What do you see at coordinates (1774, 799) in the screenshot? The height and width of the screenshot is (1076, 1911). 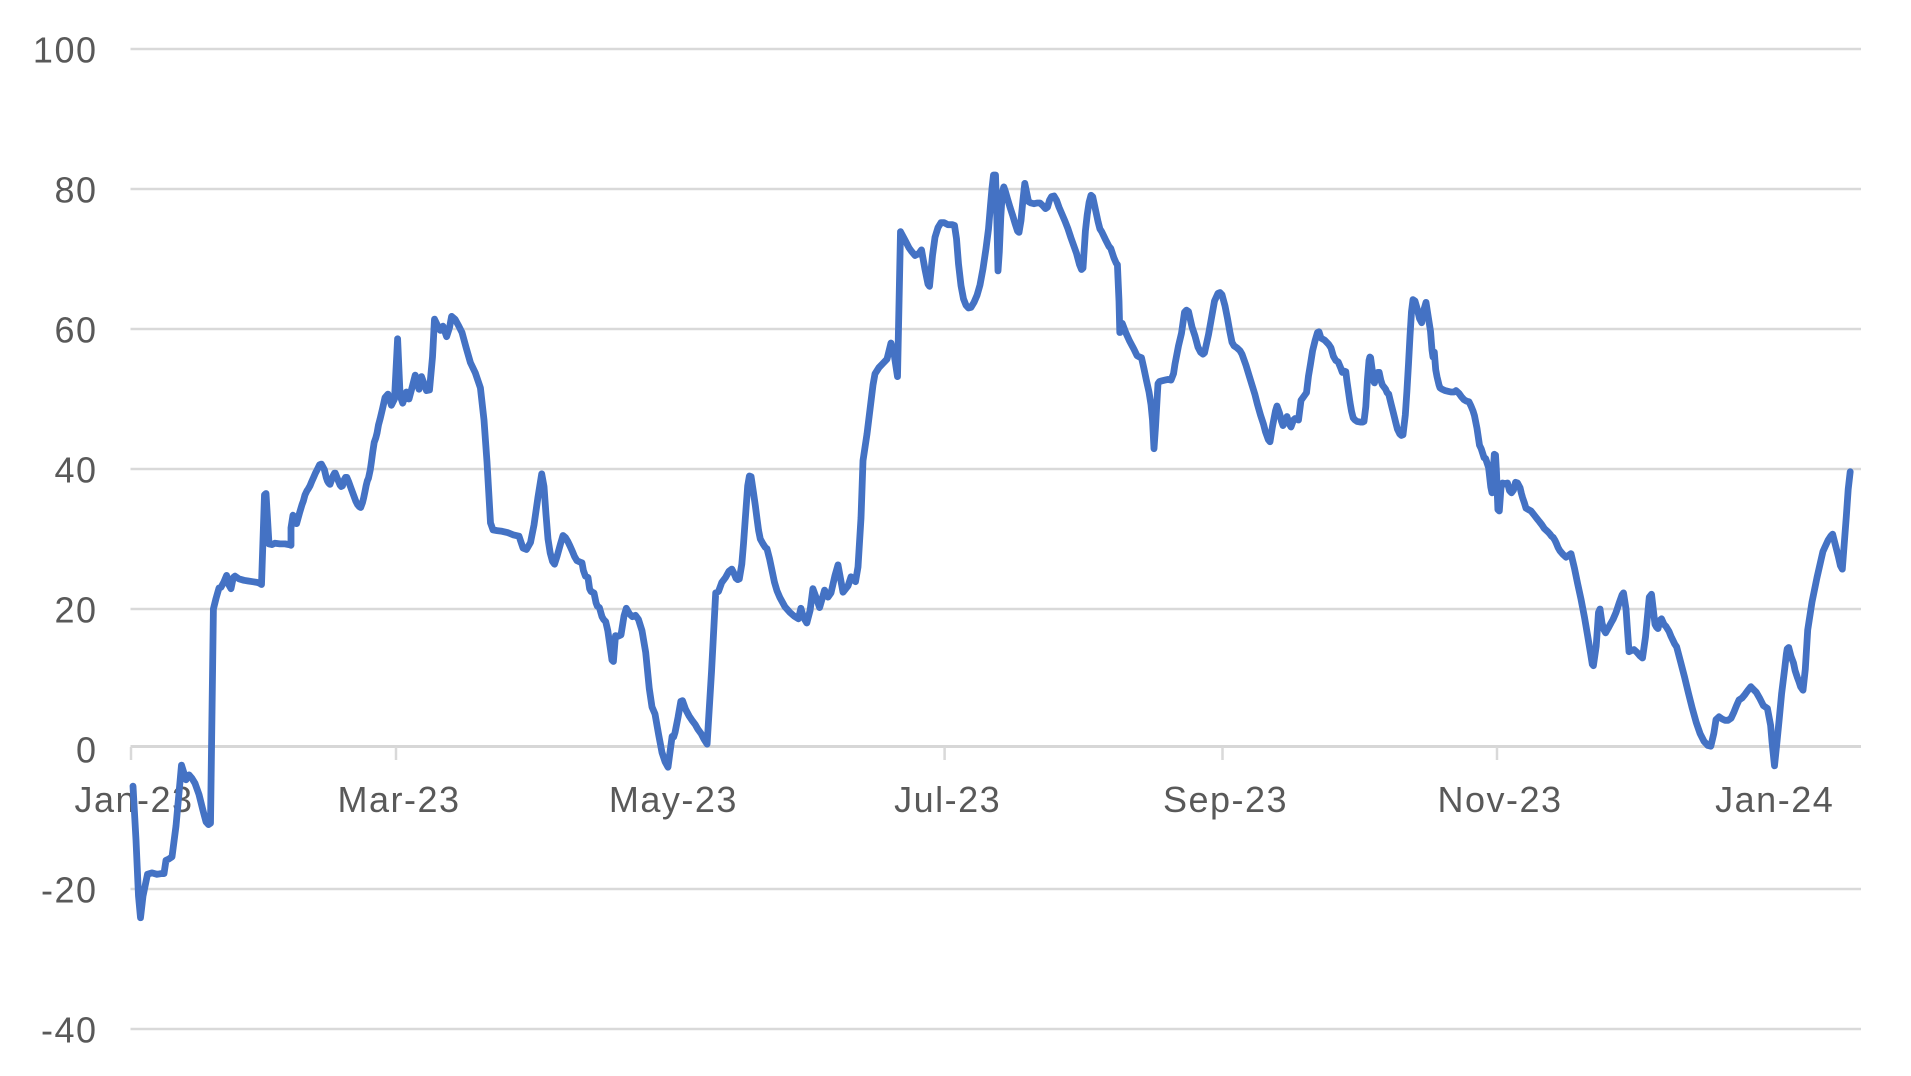 I see `svg-text: Jan-24` at bounding box center [1774, 799].